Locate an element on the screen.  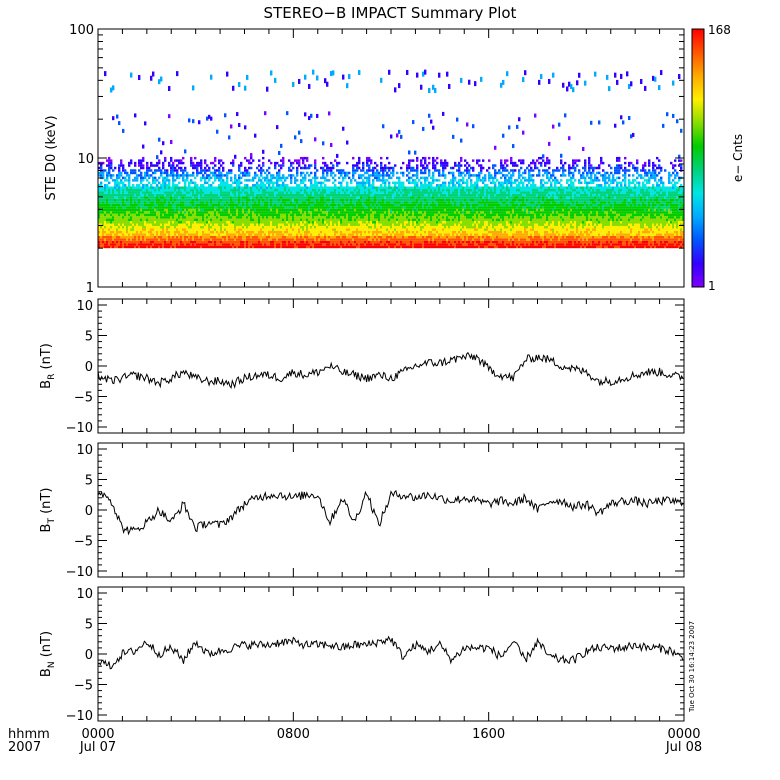
spectrogram-sparse-cell is located at coordinates (315, 139).